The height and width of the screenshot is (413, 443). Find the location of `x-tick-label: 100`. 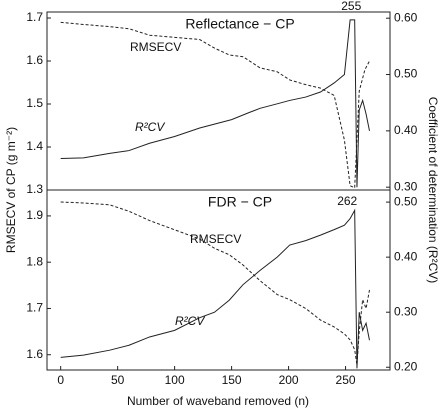

x-tick-label: 100 is located at coordinates (175, 380).